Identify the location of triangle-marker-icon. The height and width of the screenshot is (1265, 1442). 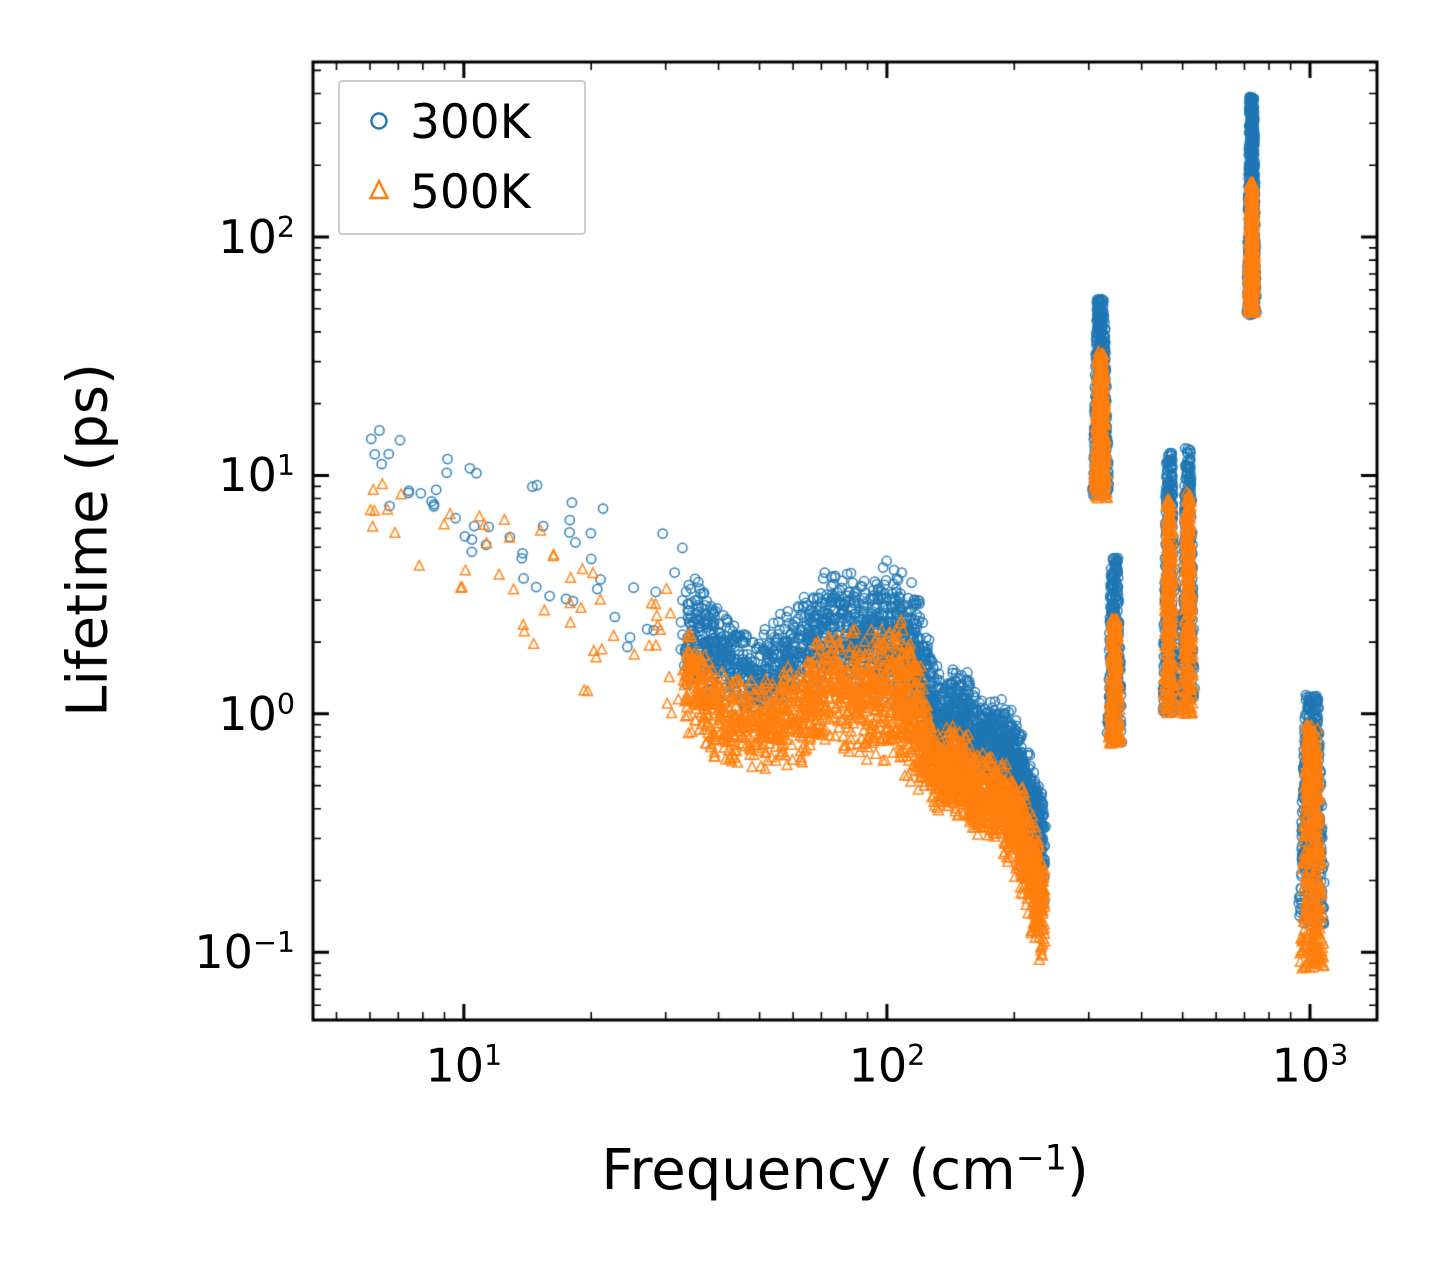
(379, 192).